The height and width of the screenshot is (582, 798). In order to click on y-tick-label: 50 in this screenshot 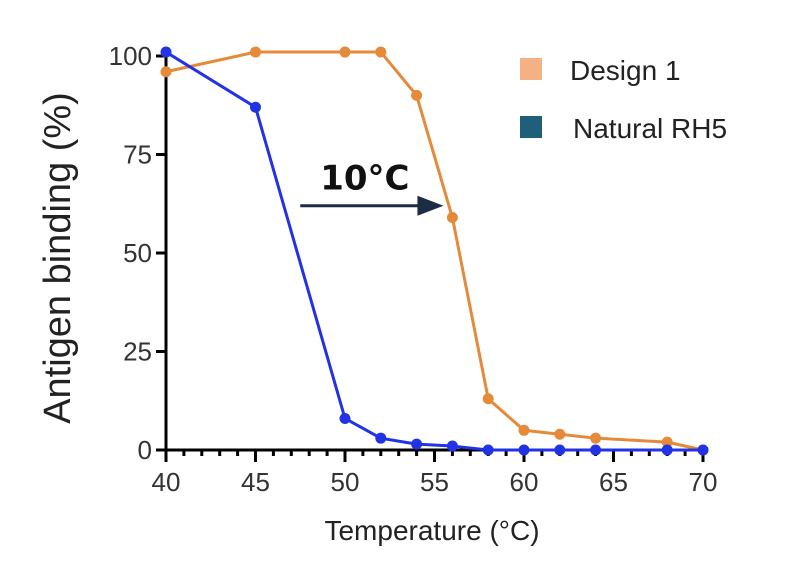, I will do `click(137, 253)`.